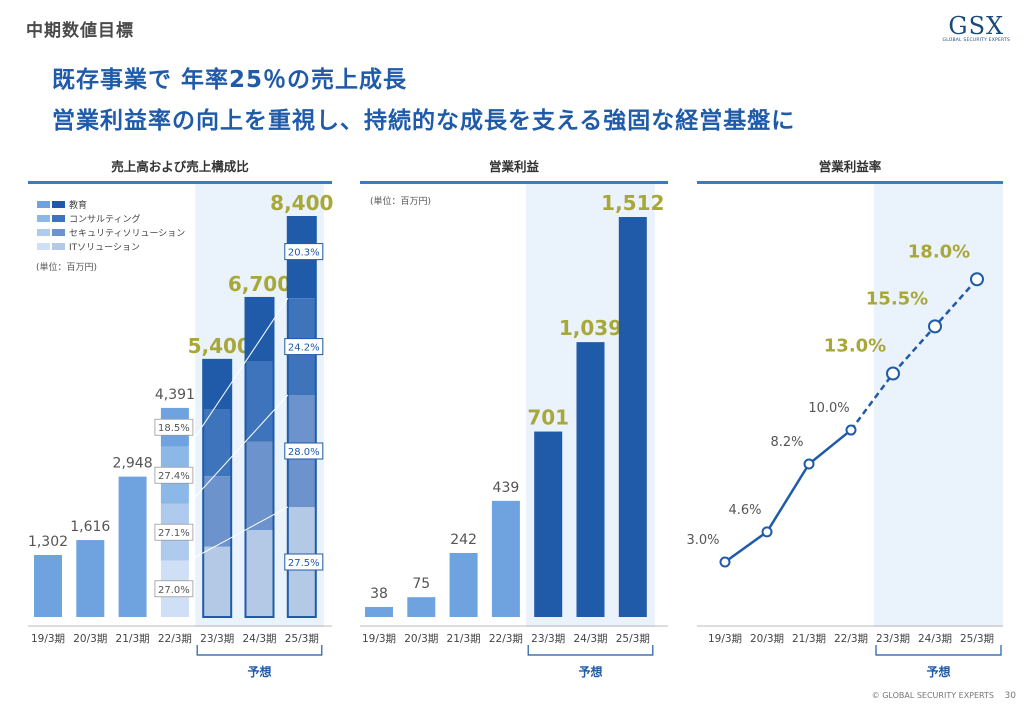  What do you see at coordinates (463, 540) in the screenshot?
I see `bar-value-label: 242` at bounding box center [463, 540].